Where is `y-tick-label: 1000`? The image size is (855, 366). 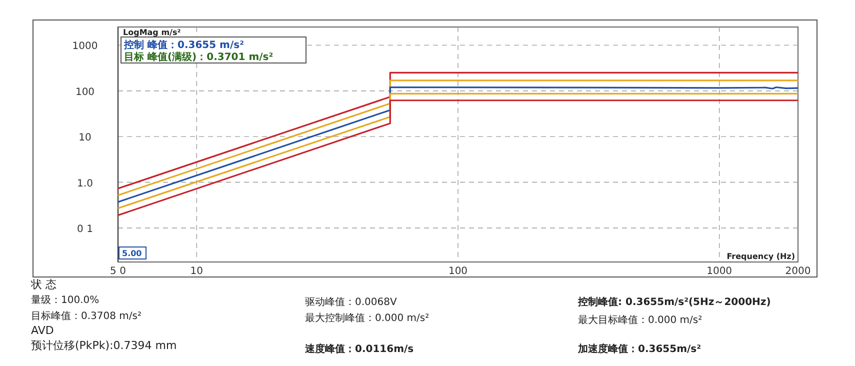
y-tick-label: 1000 is located at coordinates (85, 46).